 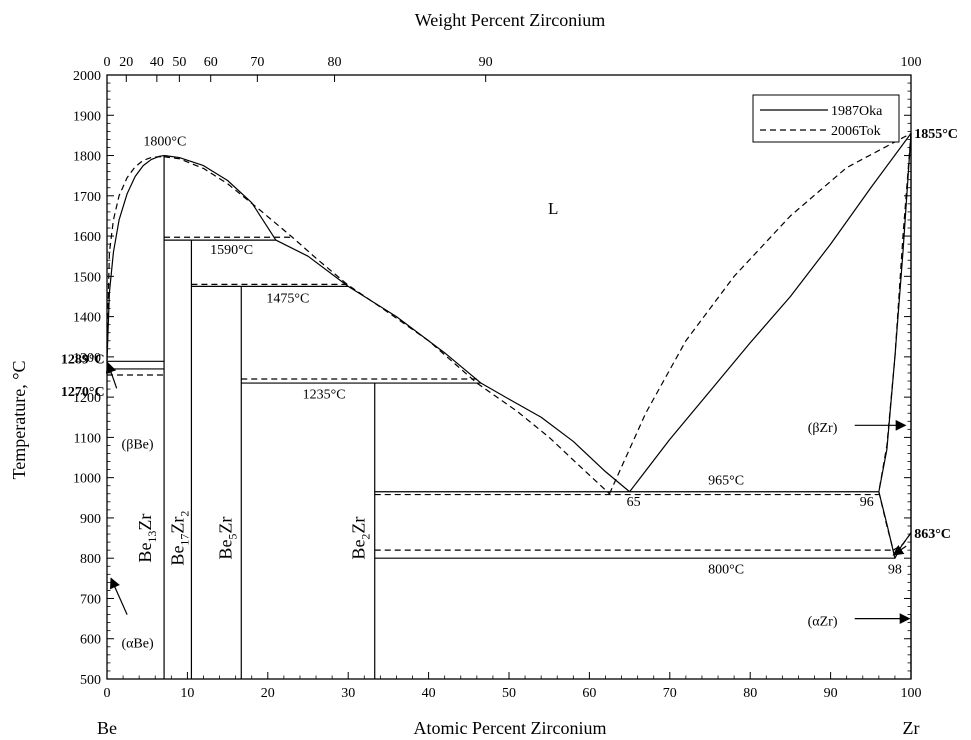 What do you see at coordinates (911, 728) in the screenshot?
I see `x-right-label: Zr` at bounding box center [911, 728].